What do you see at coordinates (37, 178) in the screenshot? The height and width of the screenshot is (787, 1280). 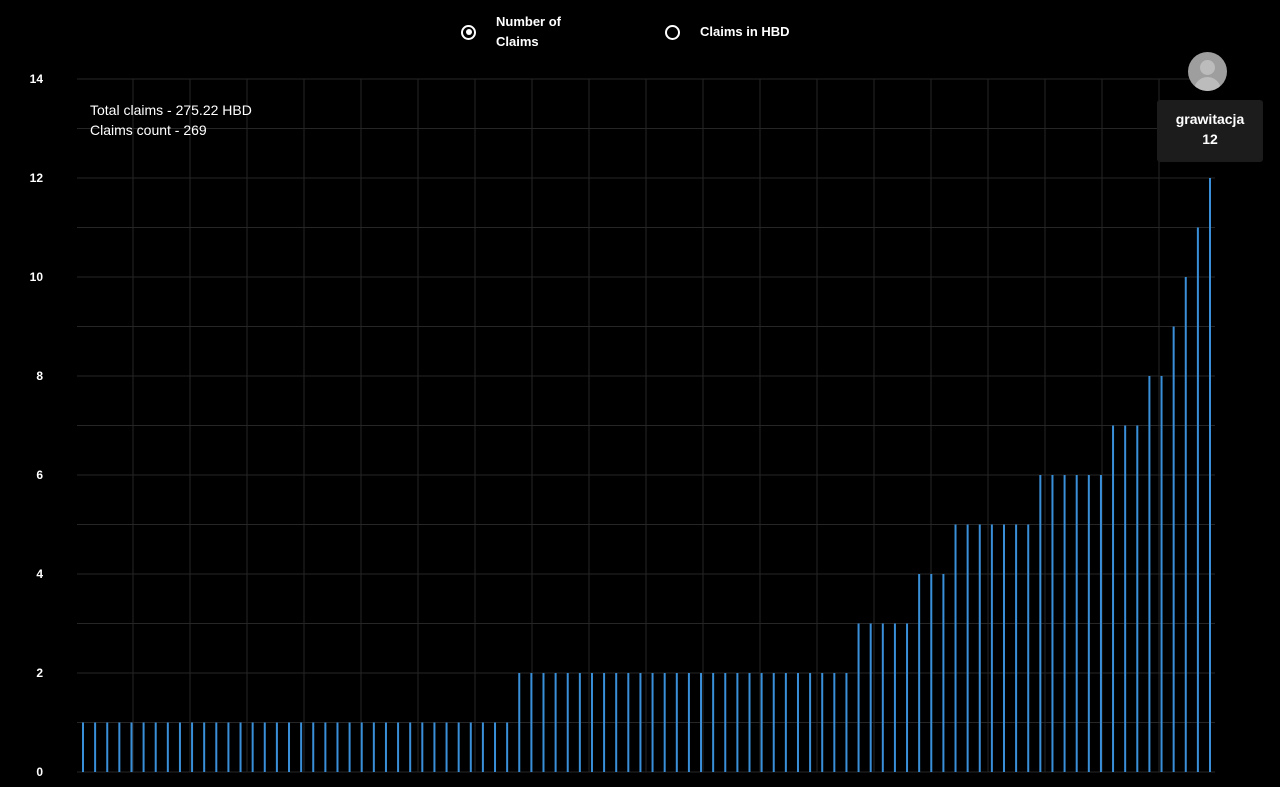 I see `y-tick-label: 12` at bounding box center [37, 178].